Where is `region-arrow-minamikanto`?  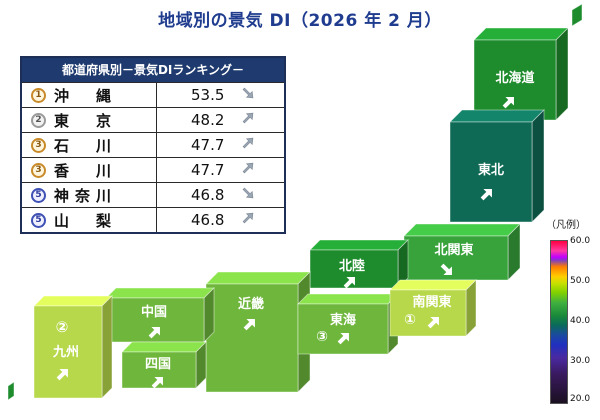
region-arrow-minamikanto is located at coordinates (433, 323).